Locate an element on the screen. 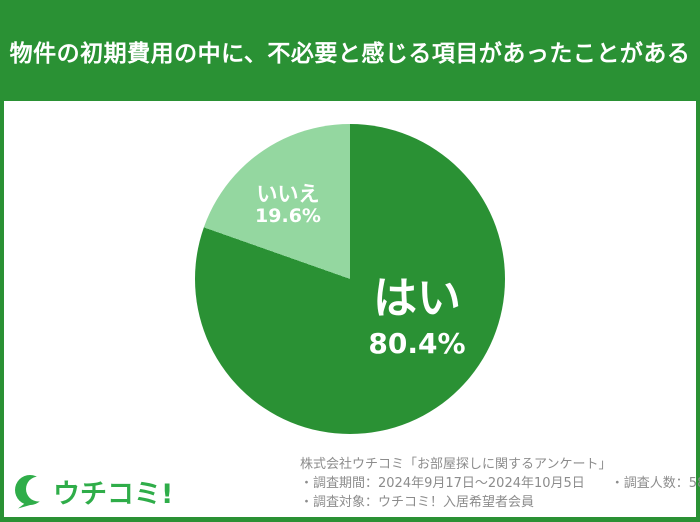 The image size is (700, 522). page-title: 物件の初期費用の中に、不必要と感じる項目があったことがある is located at coordinates (350, 53).